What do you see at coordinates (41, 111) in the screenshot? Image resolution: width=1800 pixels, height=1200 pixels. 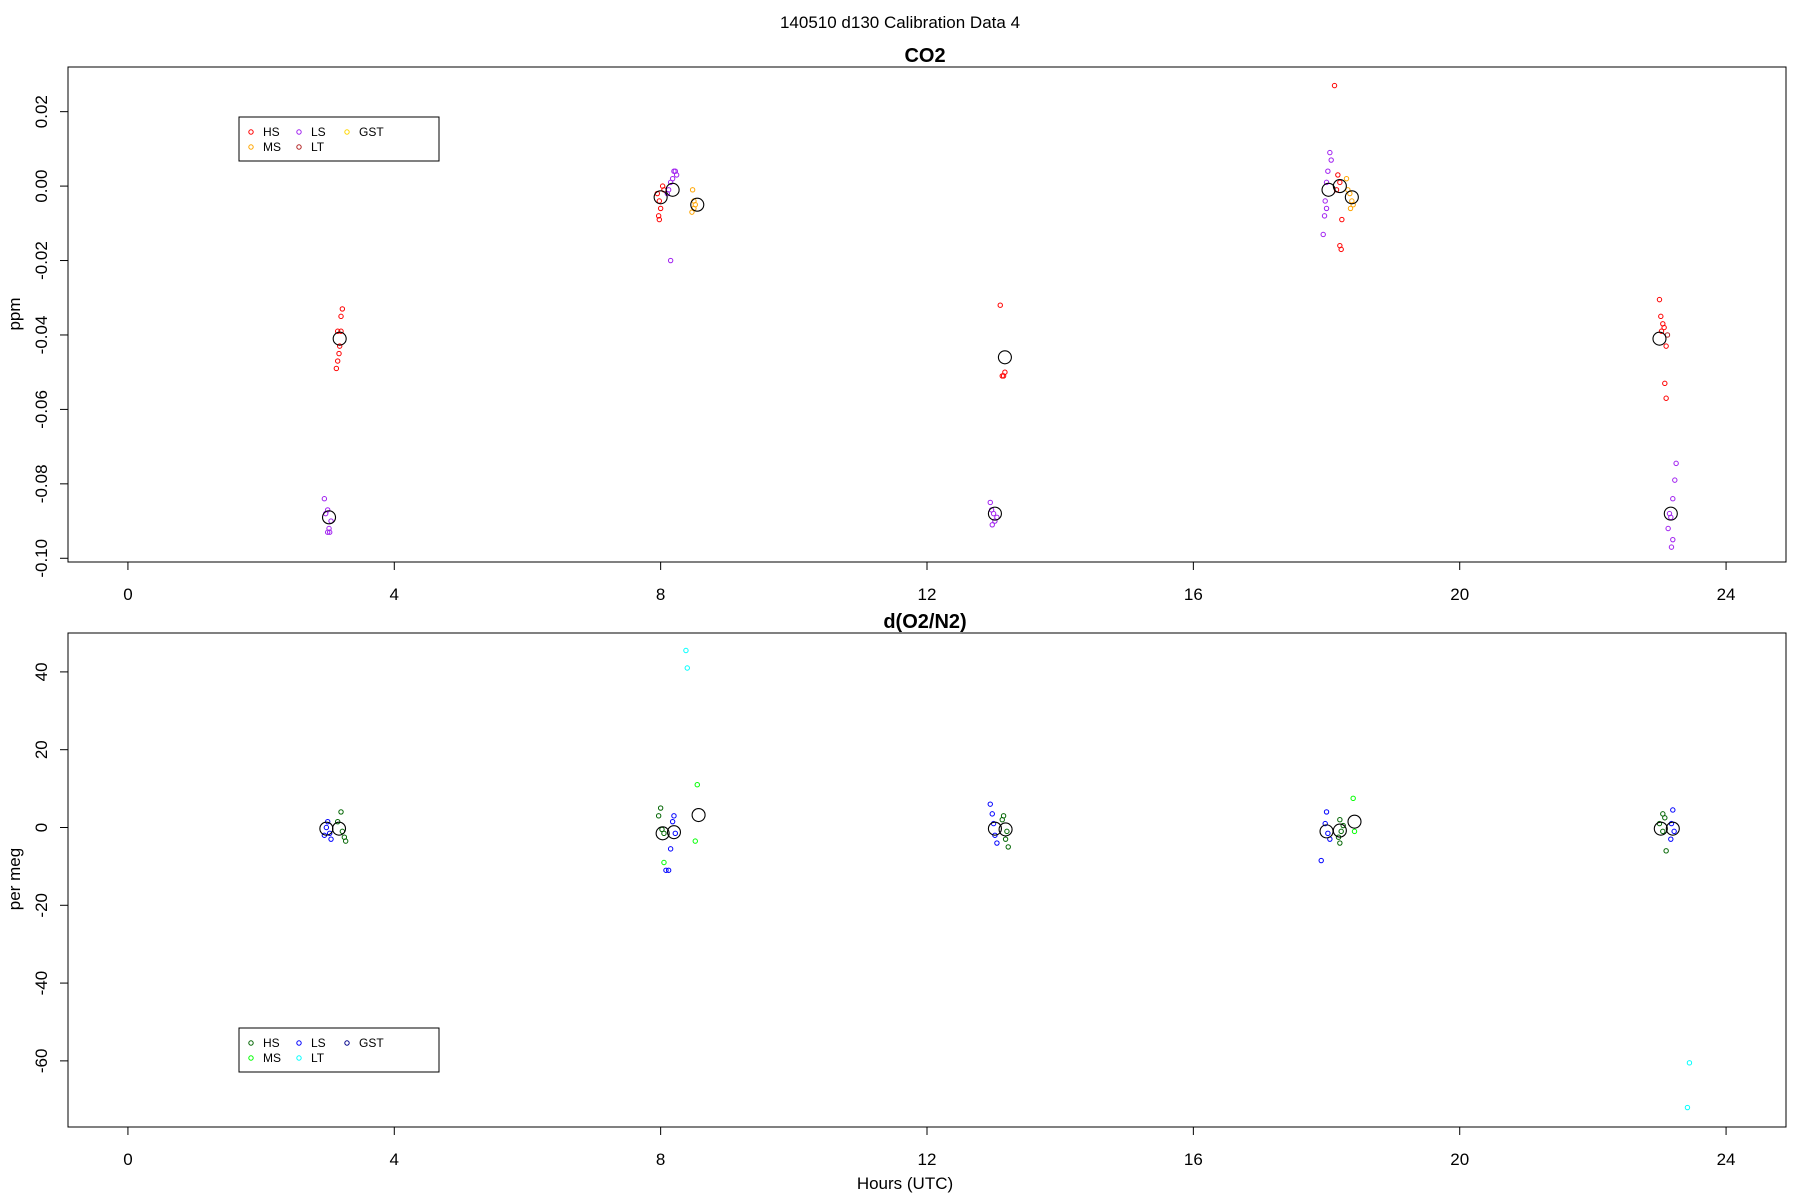 I see `co2-y-tick-label: 0.02` at bounding box center [41, 111].